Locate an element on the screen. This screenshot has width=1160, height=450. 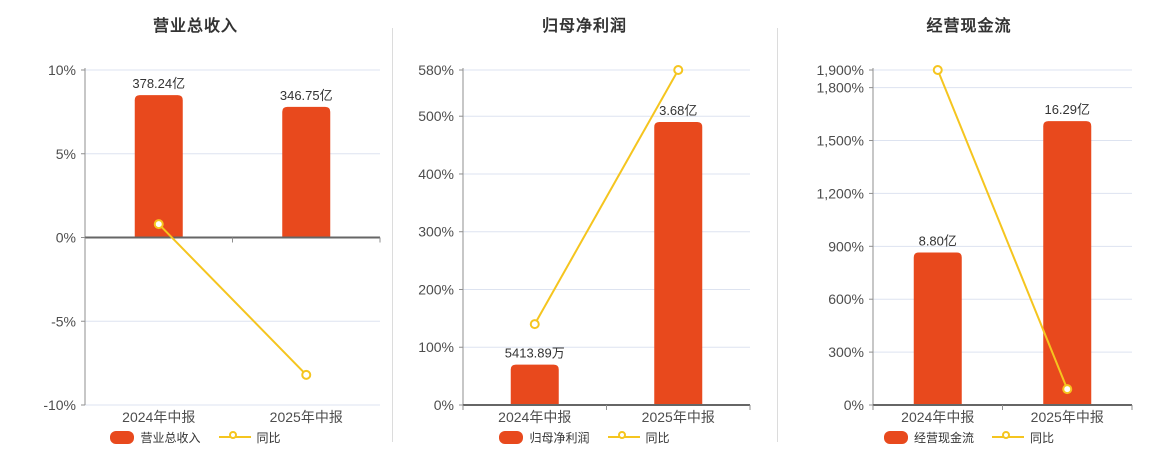
y-axis-tick-label: 1,500% is located at coordinates (840, 141).